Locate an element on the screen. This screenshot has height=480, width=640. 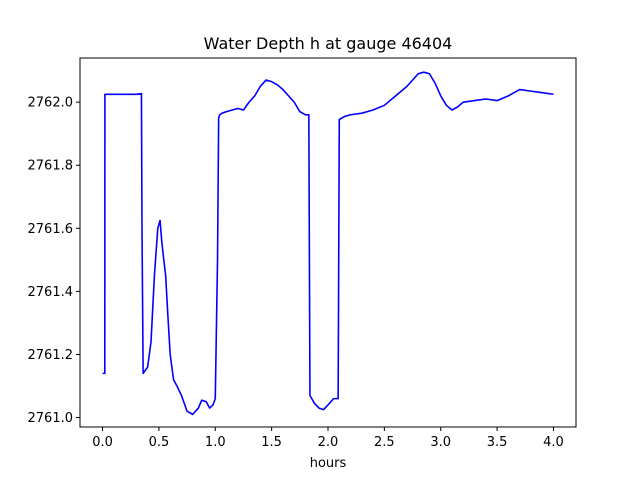
x-tick-label: 3.5 is located at coordinates (497, 442).